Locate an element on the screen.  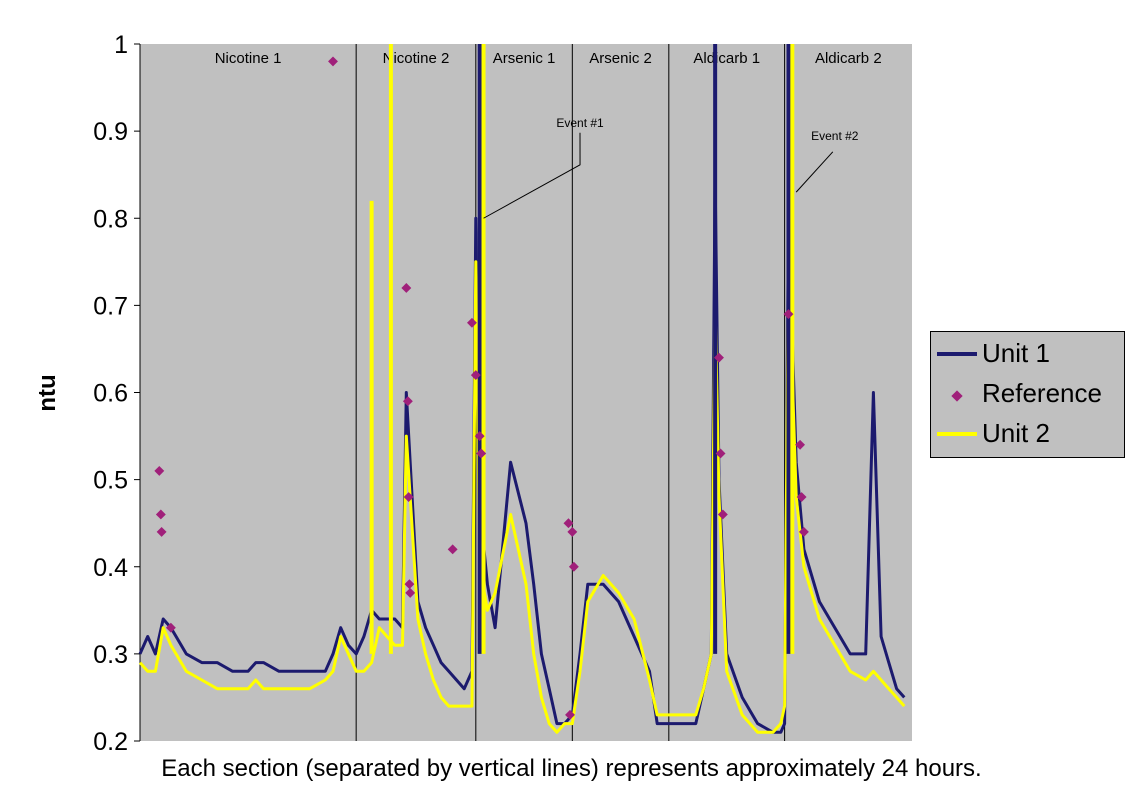
y-tick-label: 0.8 is located at coordinates (110, 219).